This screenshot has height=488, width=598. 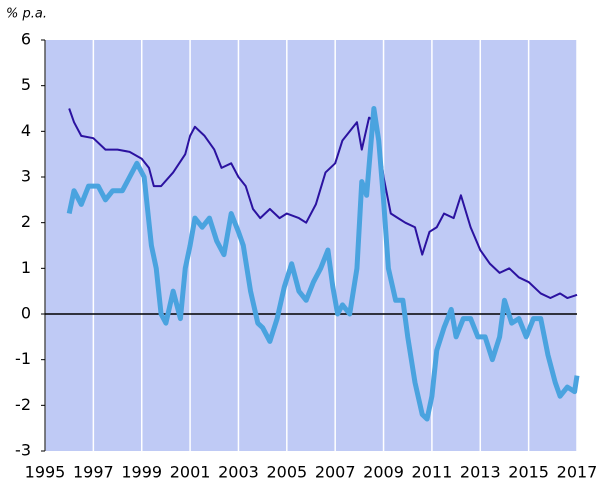 What do you see at coordinates (26, 39) in the screenshot?
I see `y-tick-label: 6` at bounding box center [26, 39].